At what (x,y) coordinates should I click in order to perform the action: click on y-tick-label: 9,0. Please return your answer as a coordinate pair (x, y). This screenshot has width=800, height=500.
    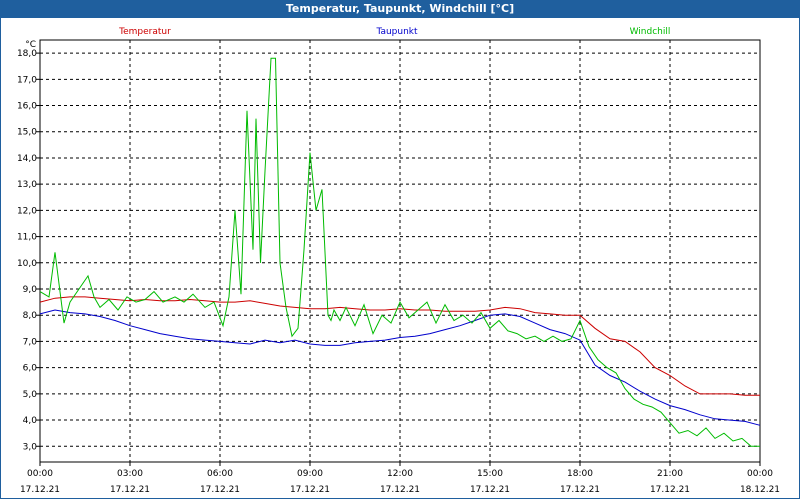
    Looking at the image, I should click on (30, 290).